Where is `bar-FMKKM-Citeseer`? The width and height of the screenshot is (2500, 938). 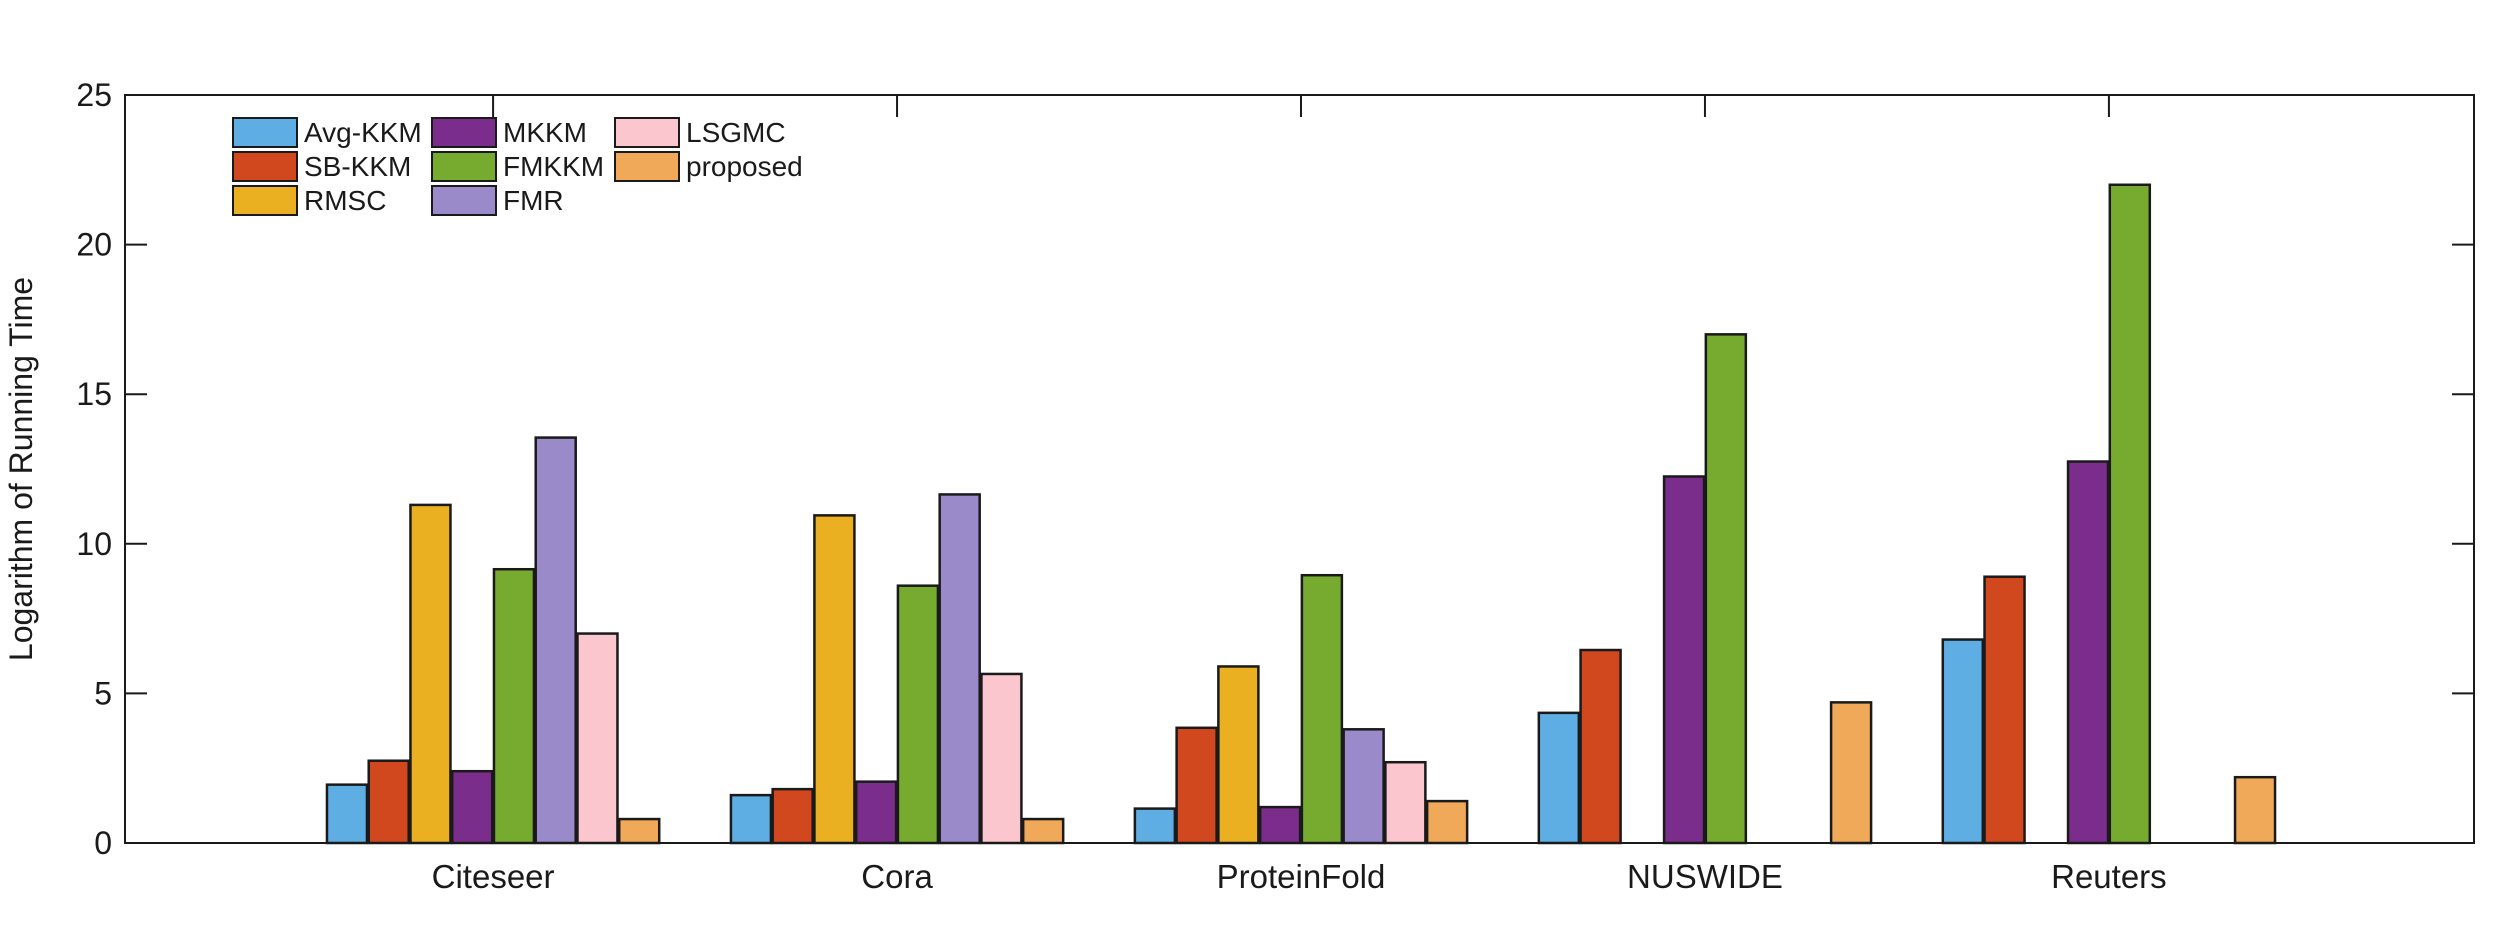 bar-FMKKM-Citeseer is located at coordinates (514, 706).